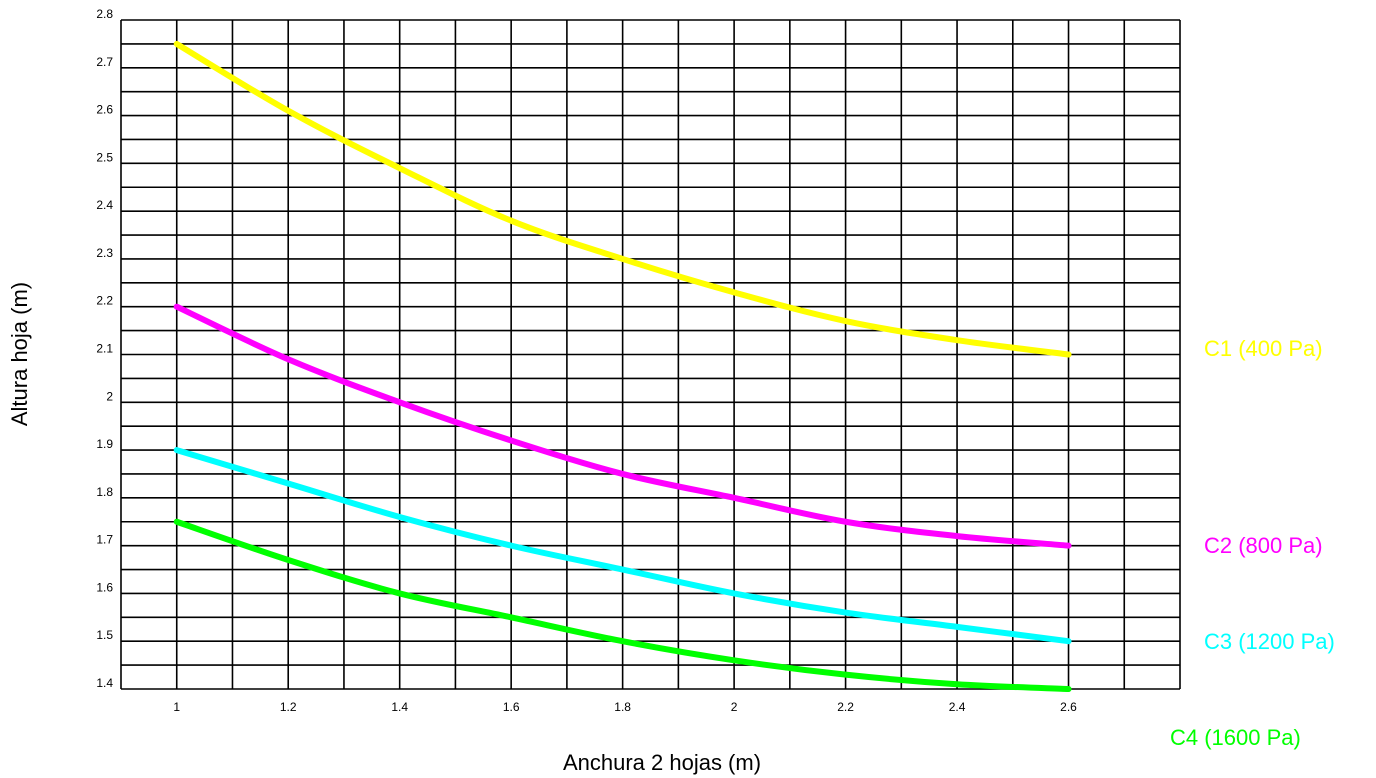 The height and width of the screenshot is (778, 1376). Describe the element at coordinates (288, 707) in the screenshot. I see `x-tick-label: 1.2` at that location.